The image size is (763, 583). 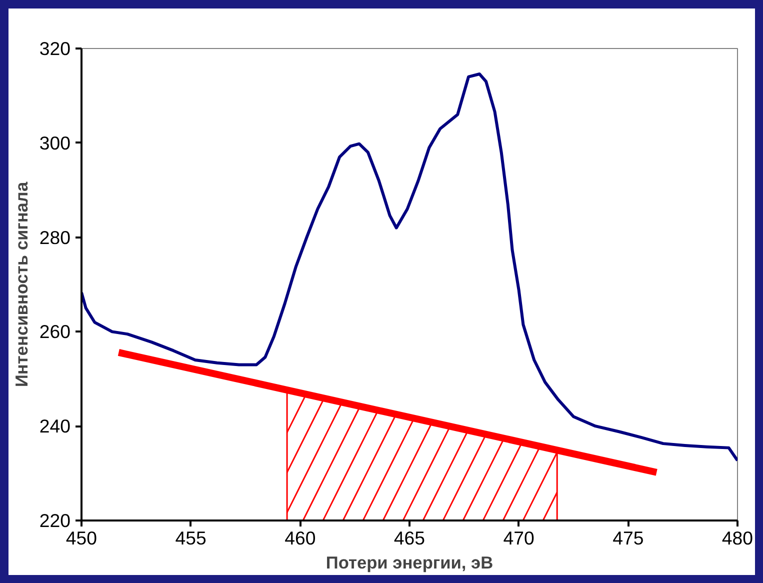 What do you see at coordinates (300, 538) in the screenshot?
I see `x-tick-label: 460` at bounding box center [300, 538].